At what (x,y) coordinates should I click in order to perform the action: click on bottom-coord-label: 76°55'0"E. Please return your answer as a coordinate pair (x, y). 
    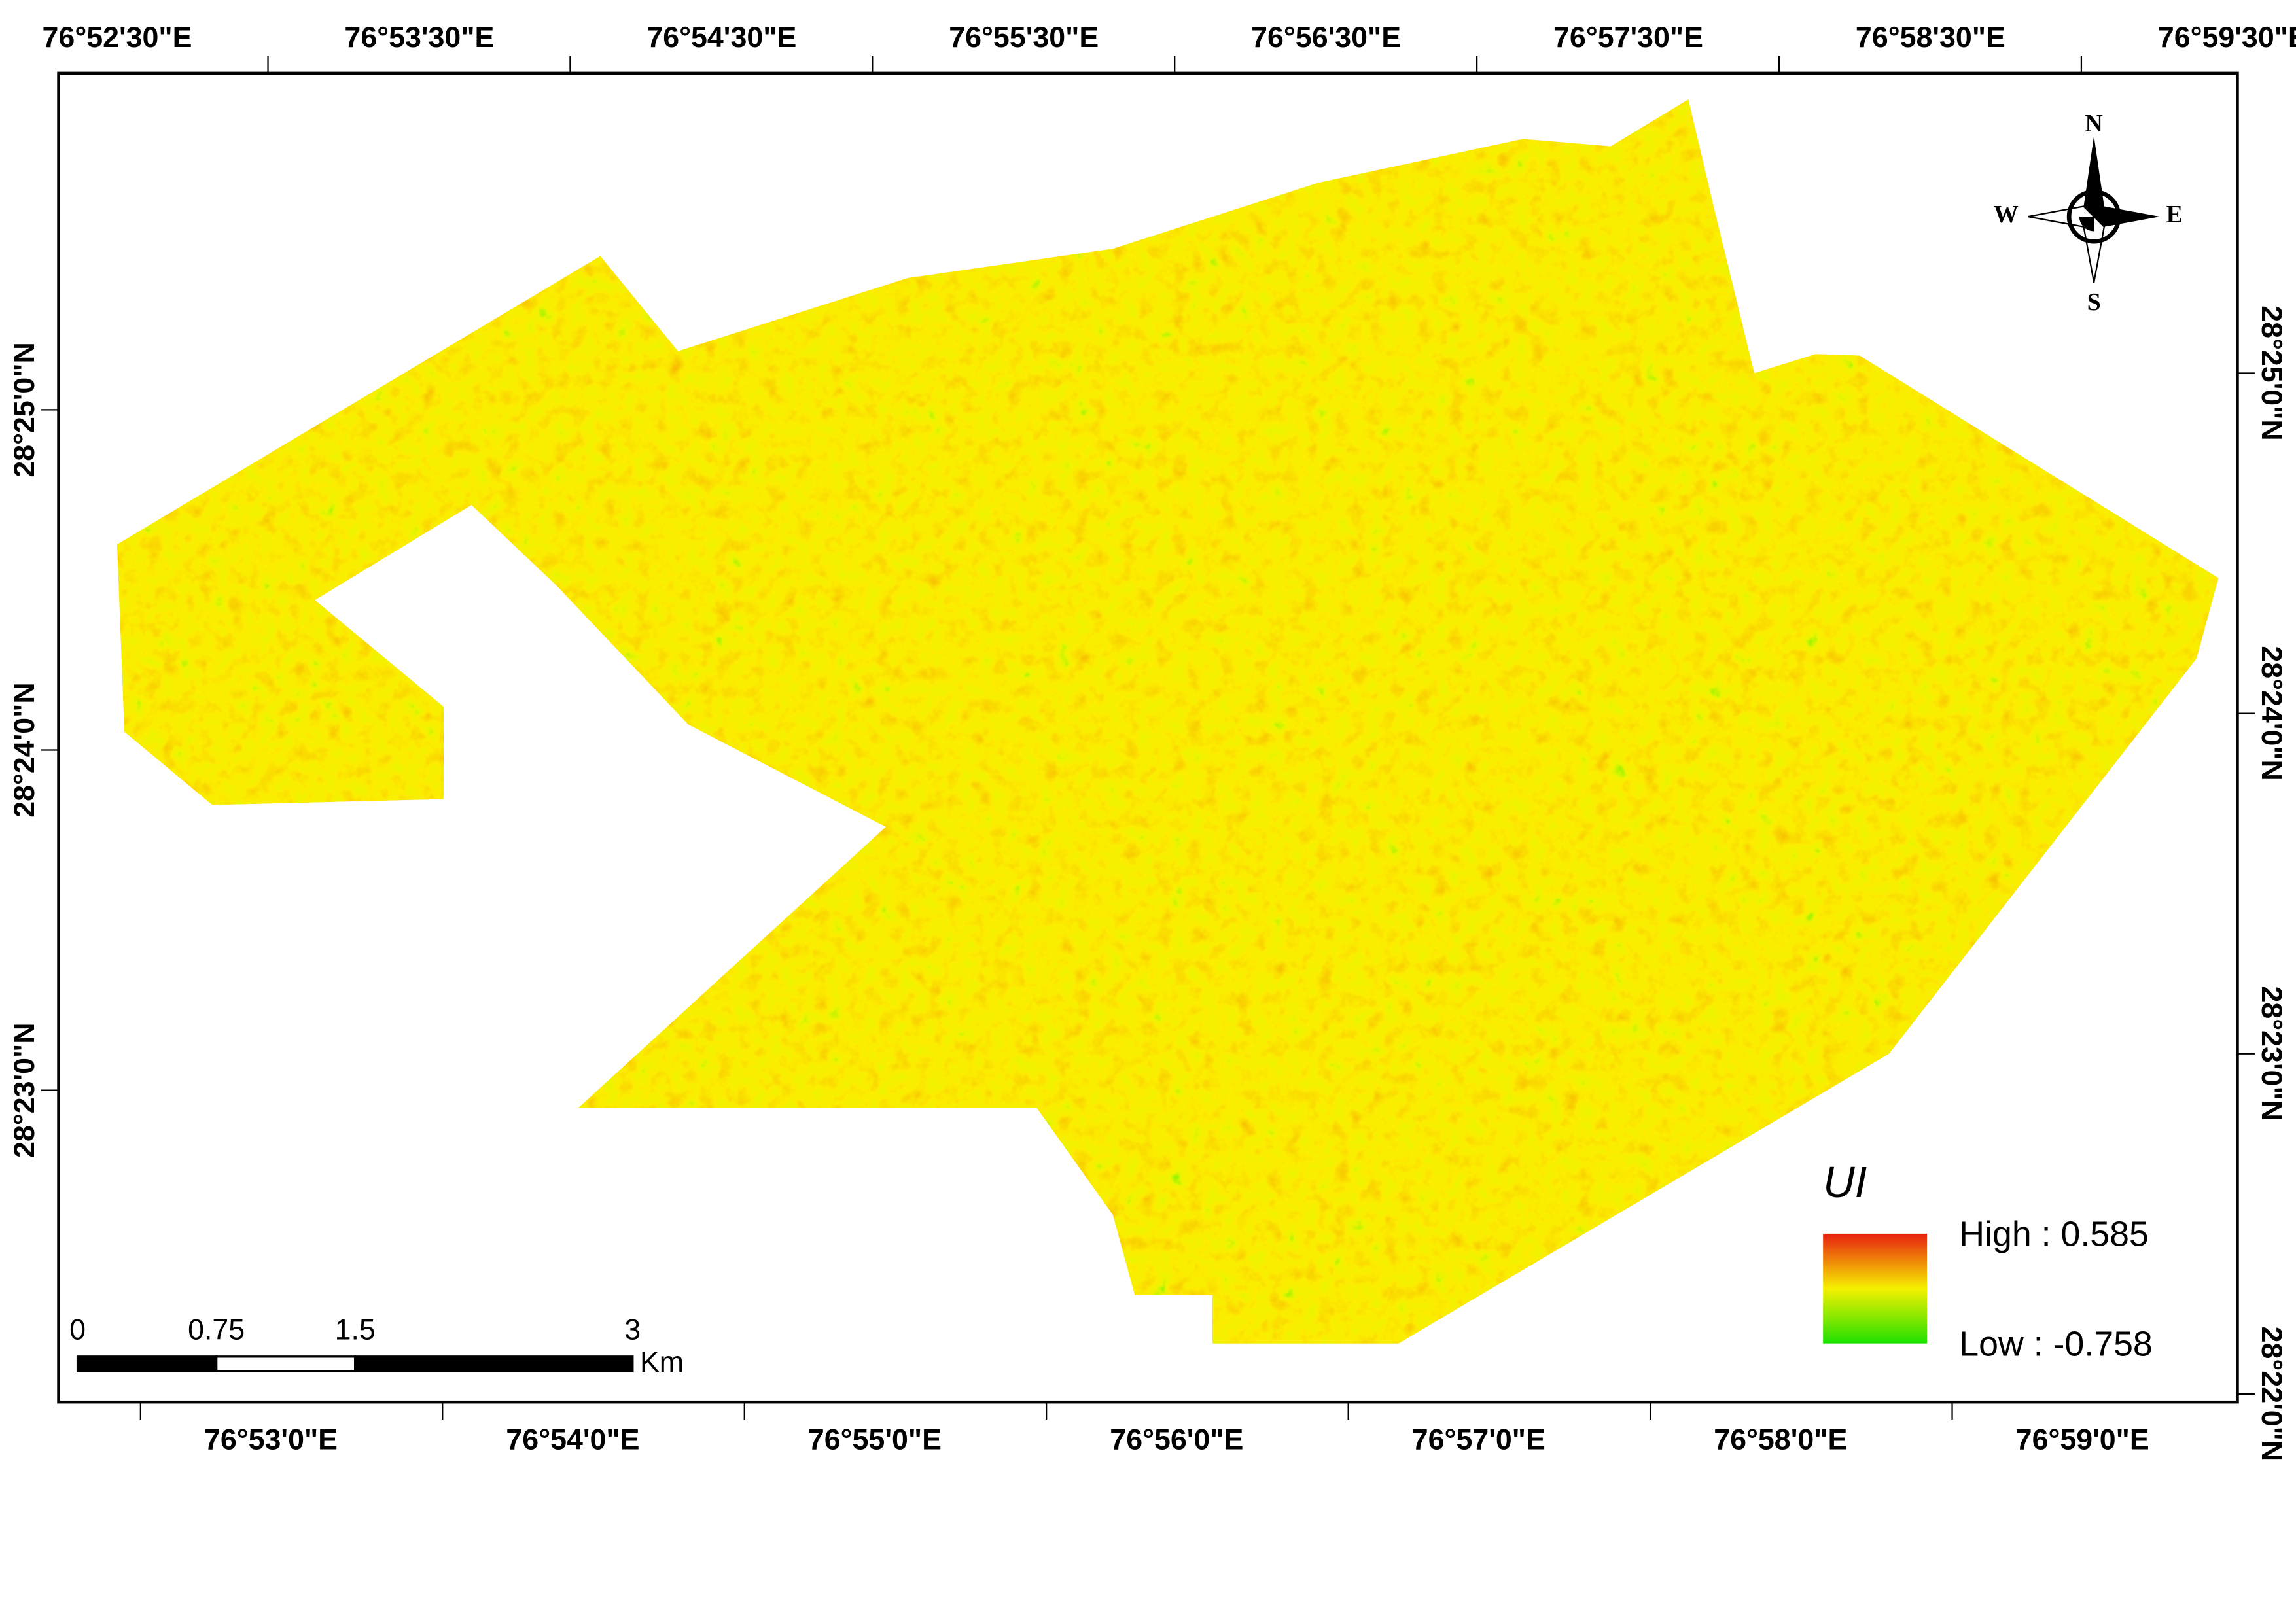
    Looking at the image, I should click on (875, 1439).